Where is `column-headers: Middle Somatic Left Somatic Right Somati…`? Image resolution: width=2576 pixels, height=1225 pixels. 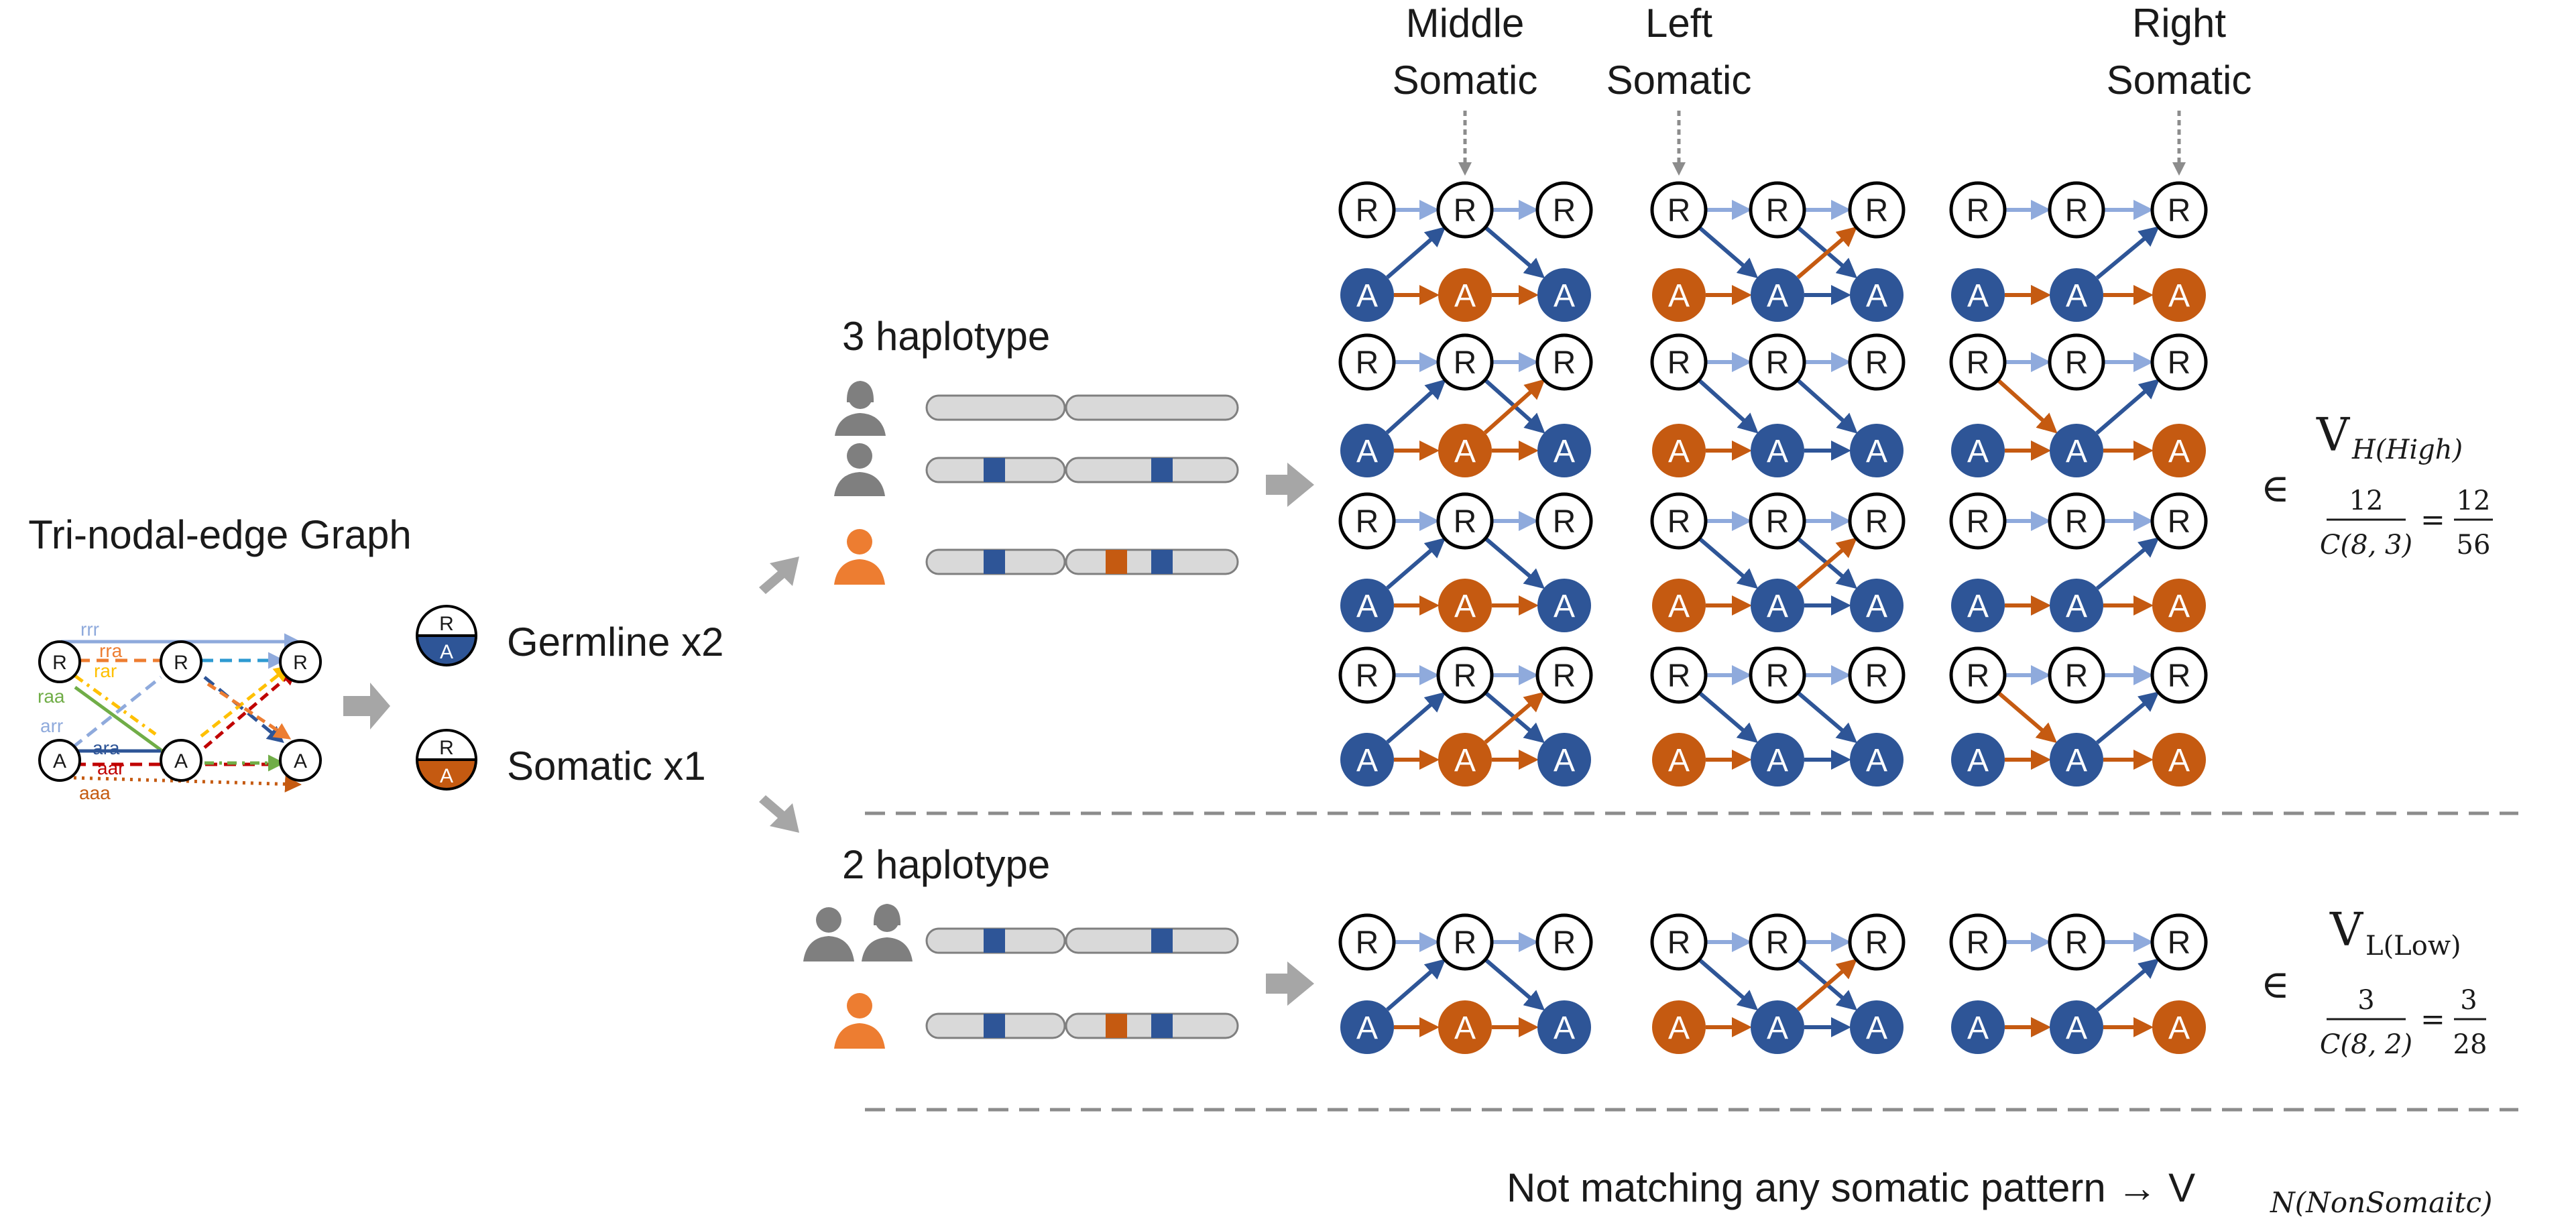
column-headers: Middle Somatic Left Somatic Right Somati… is located at coordinates (1822, 88).